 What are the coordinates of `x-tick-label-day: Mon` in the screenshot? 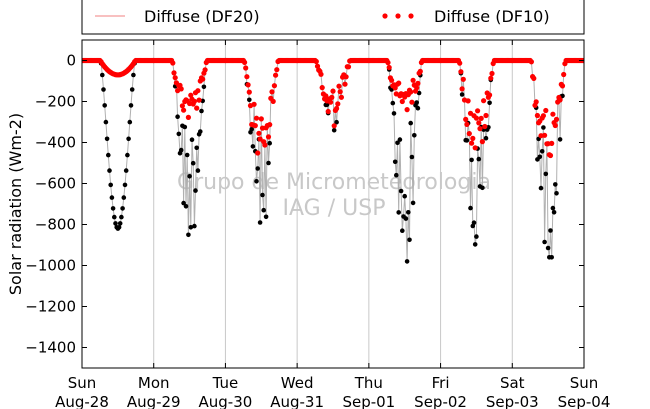 It's located at (154, 383).